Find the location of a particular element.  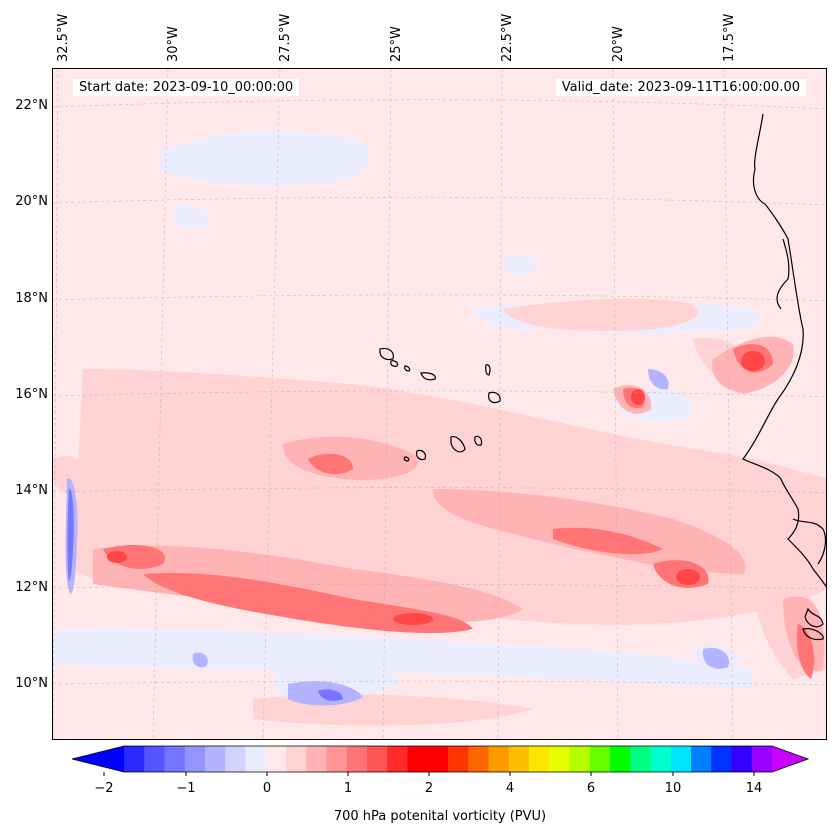

cb-tick-10: 10 is located at coordinates (673, 788).